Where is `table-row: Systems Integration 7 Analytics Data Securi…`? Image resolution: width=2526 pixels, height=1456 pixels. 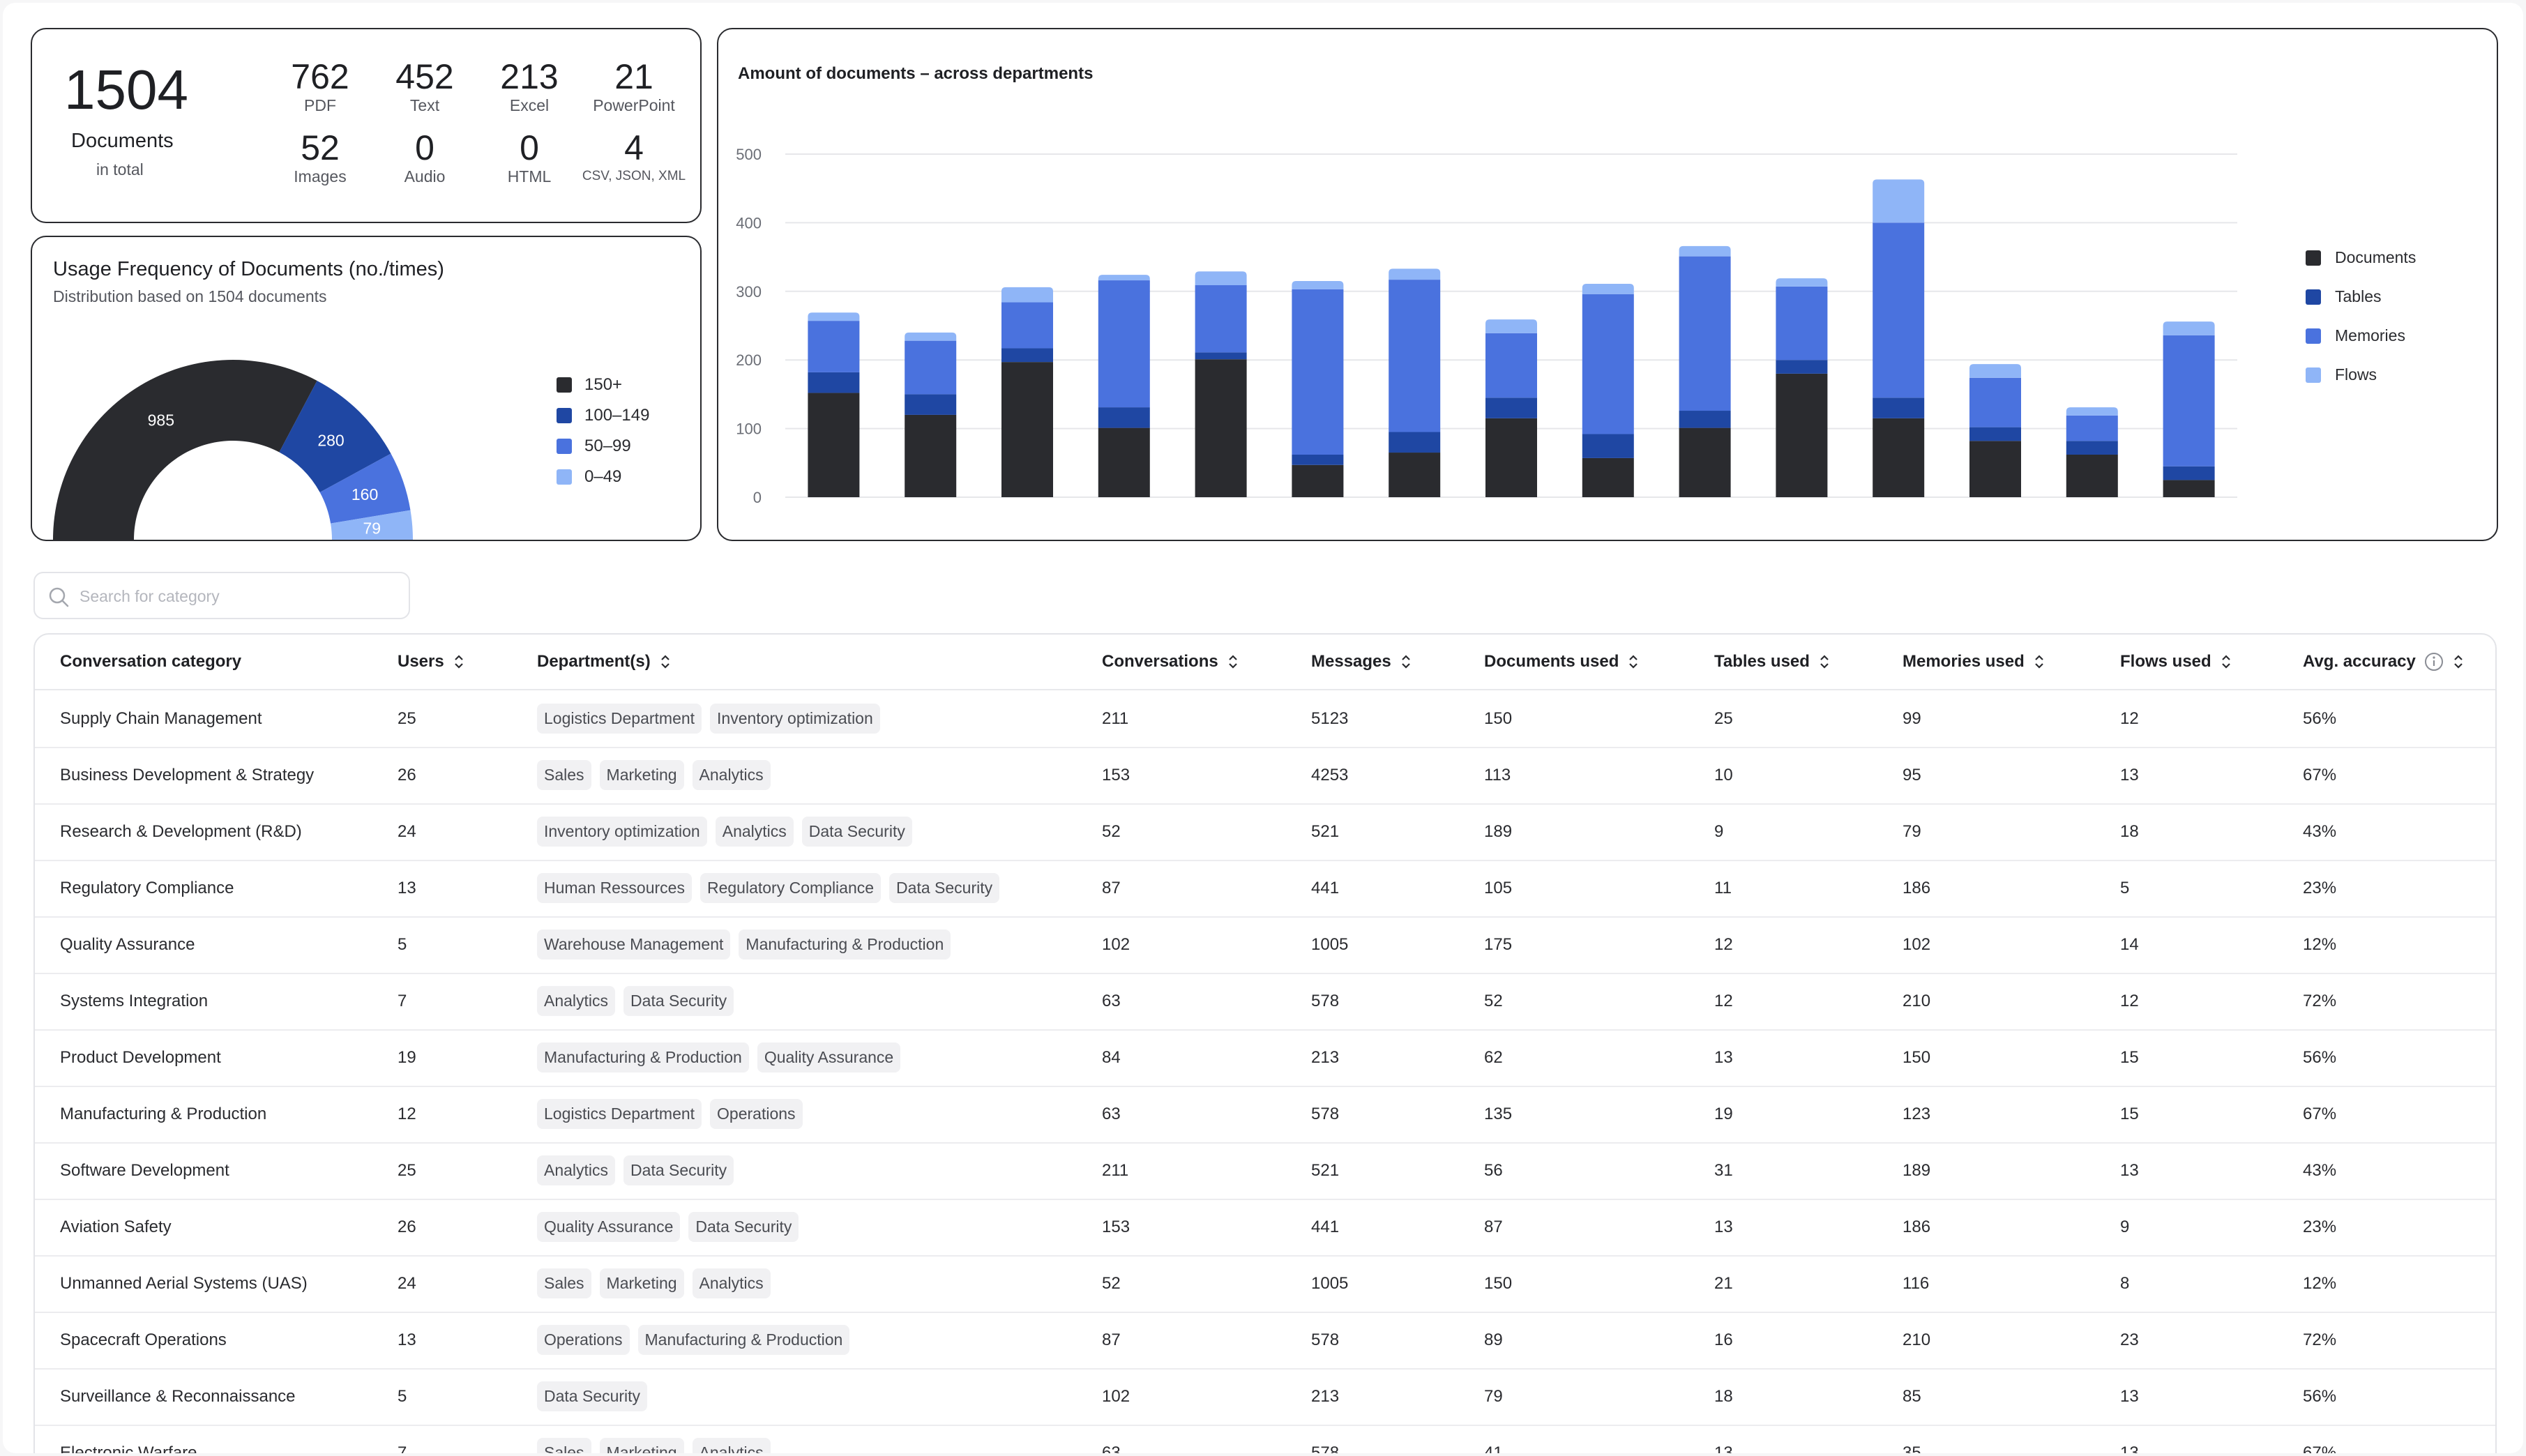
table-row: Systems Integration 7 Analytics Data Securi… is located at coordinates (1265, 1002).